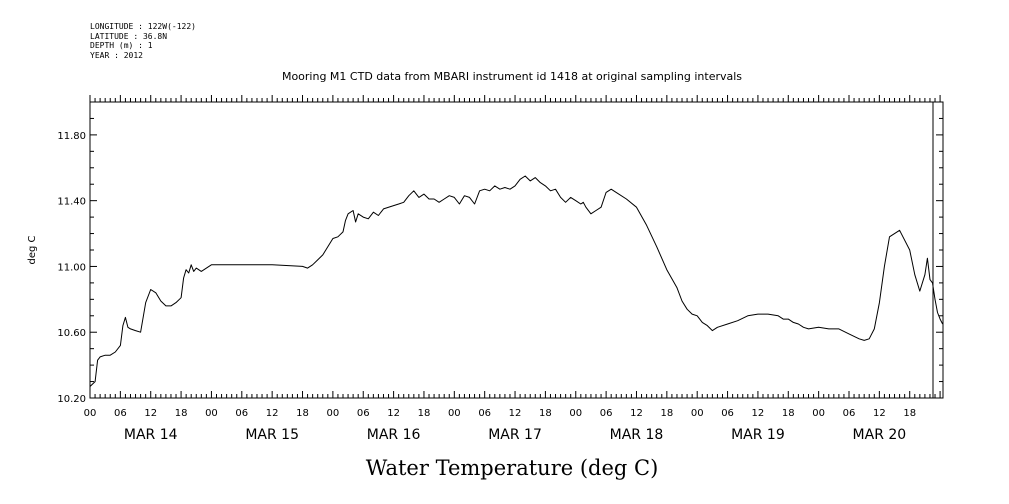 The width and height of the screenshot is (1009, 504). I want to click on y-axis-label: deg C, so click(32, 249).